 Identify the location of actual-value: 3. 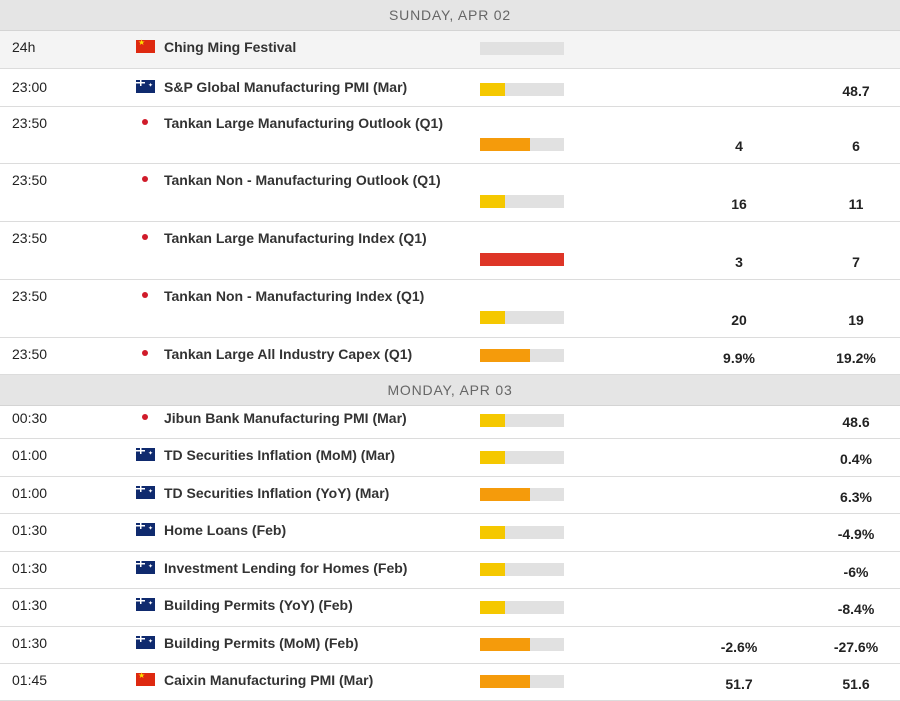
(739, 262).